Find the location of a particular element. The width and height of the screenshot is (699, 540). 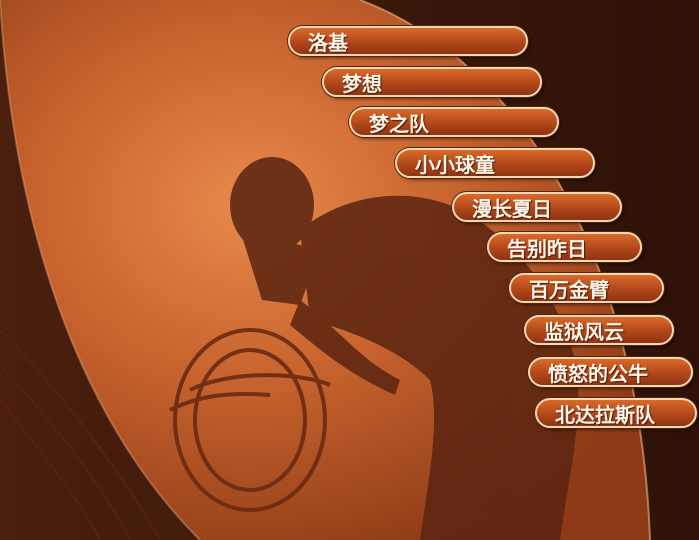

menu-item-beidalasidui: 北达拉斯队 is located at coordinates (616, 413).